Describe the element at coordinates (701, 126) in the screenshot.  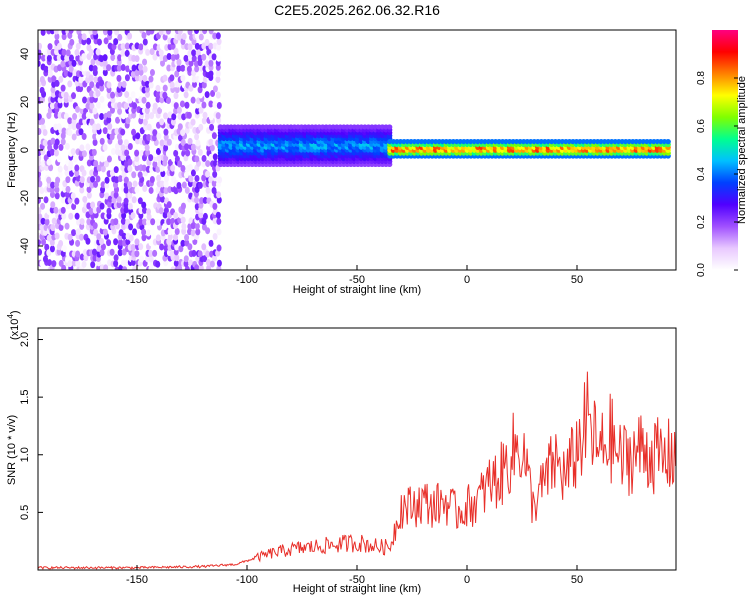
I see `colorbar-tick-label: 0.6` at that location.